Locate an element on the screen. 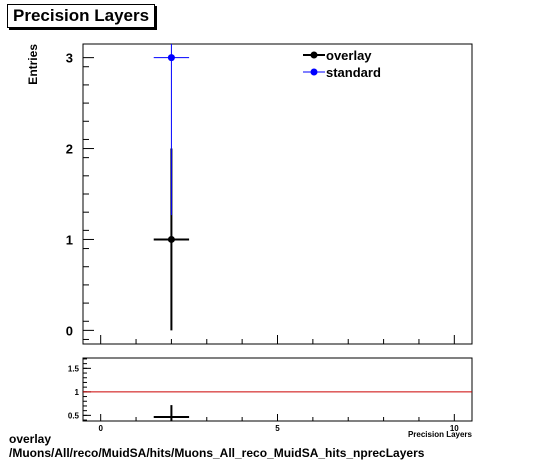 This screenshot has height=462, width=546. ratio-x-tick-label: 0 is located at coordinates (100, 428).